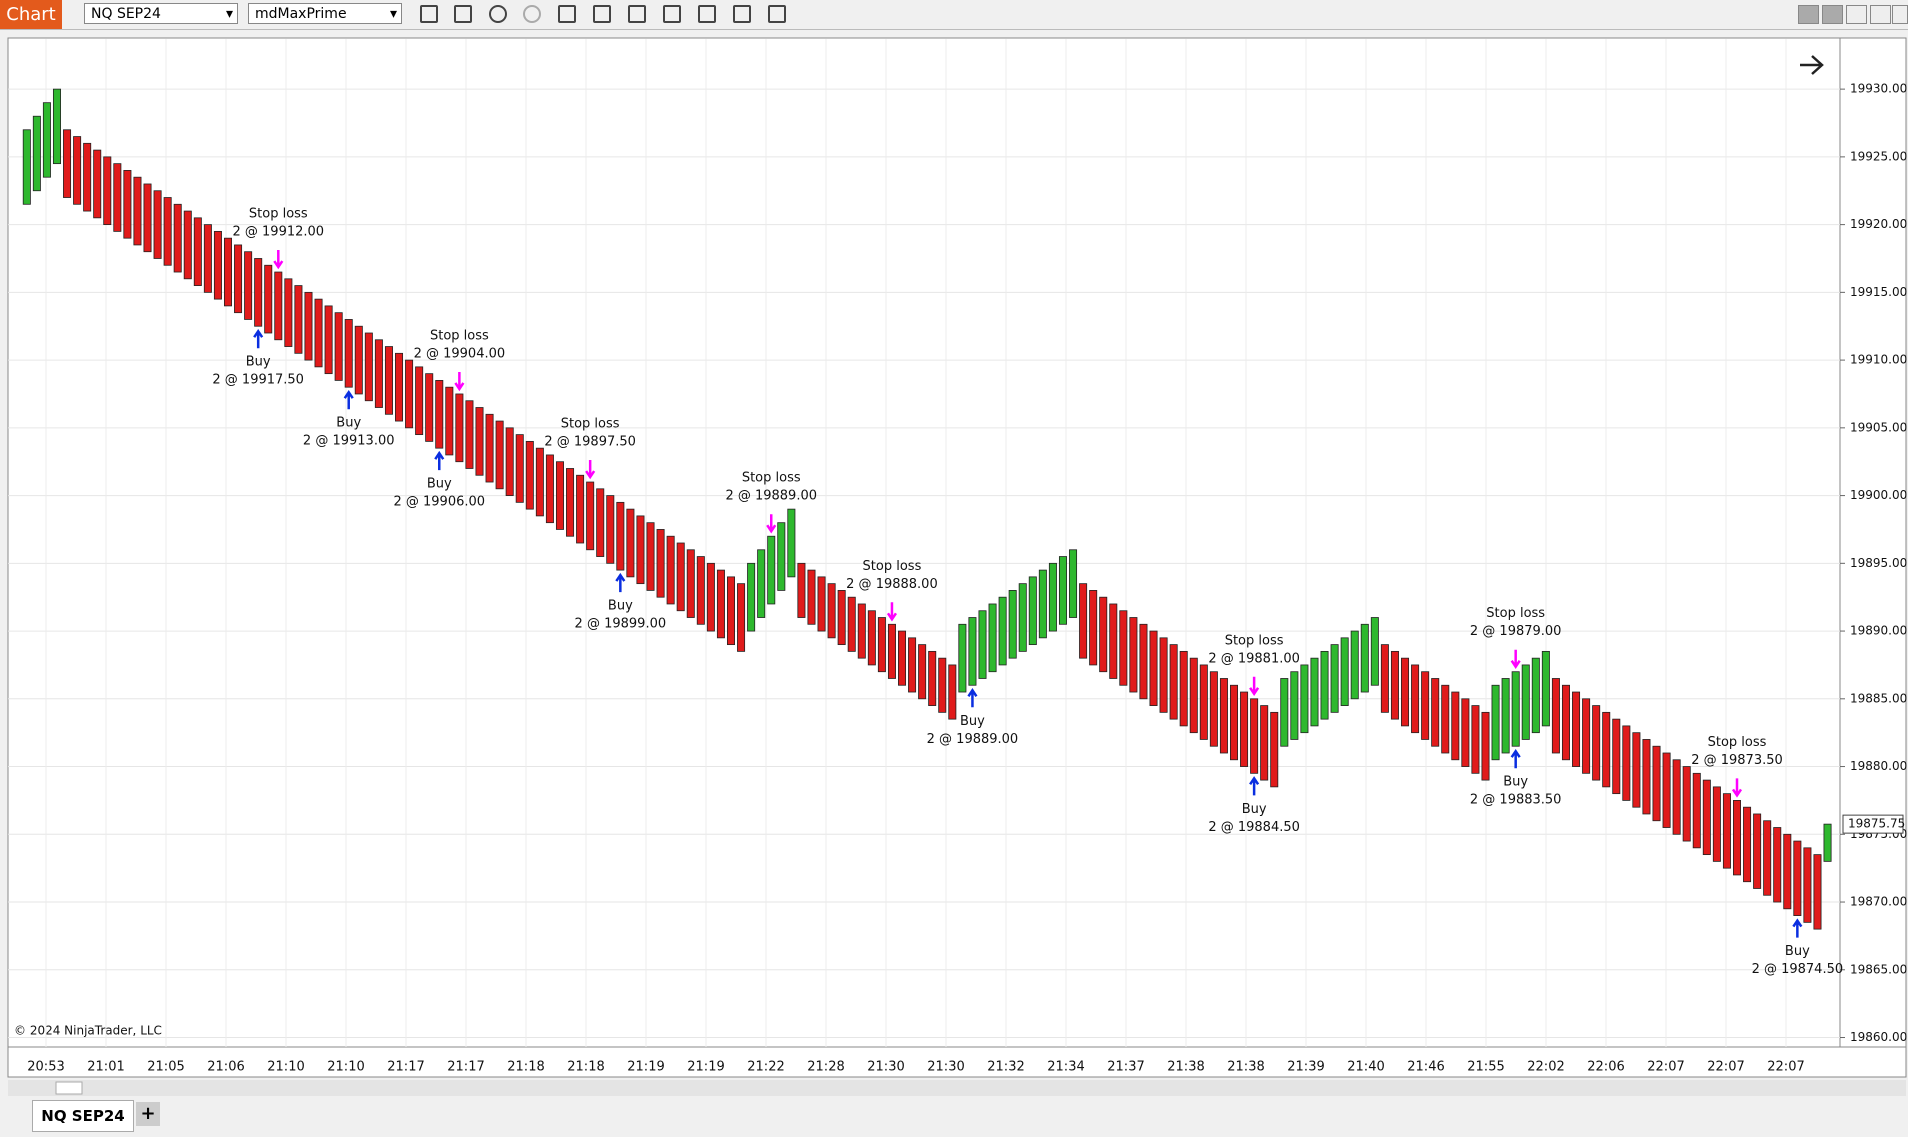 The height and width of the screenshot is (1137, 1908). I want to click on scroll-right-arrow, so click(1812, 65).